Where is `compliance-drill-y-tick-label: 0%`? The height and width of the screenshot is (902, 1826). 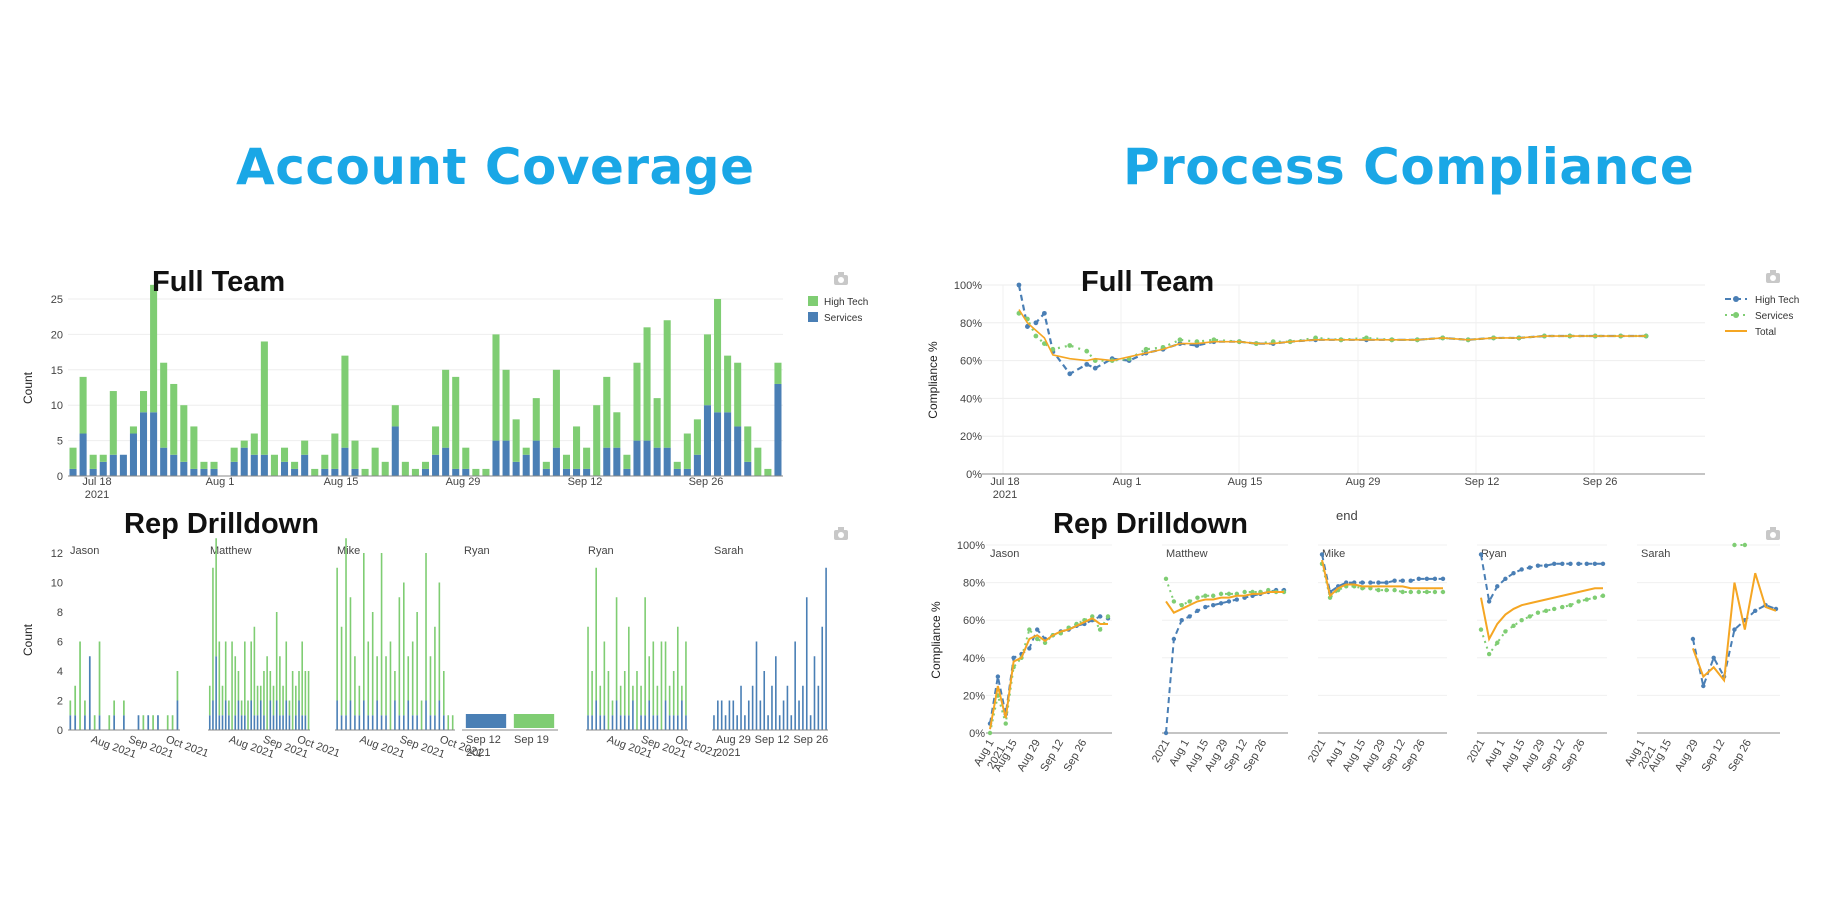 compliance-drill-y-tick-label: 0% is located at coordinates (977, 734).